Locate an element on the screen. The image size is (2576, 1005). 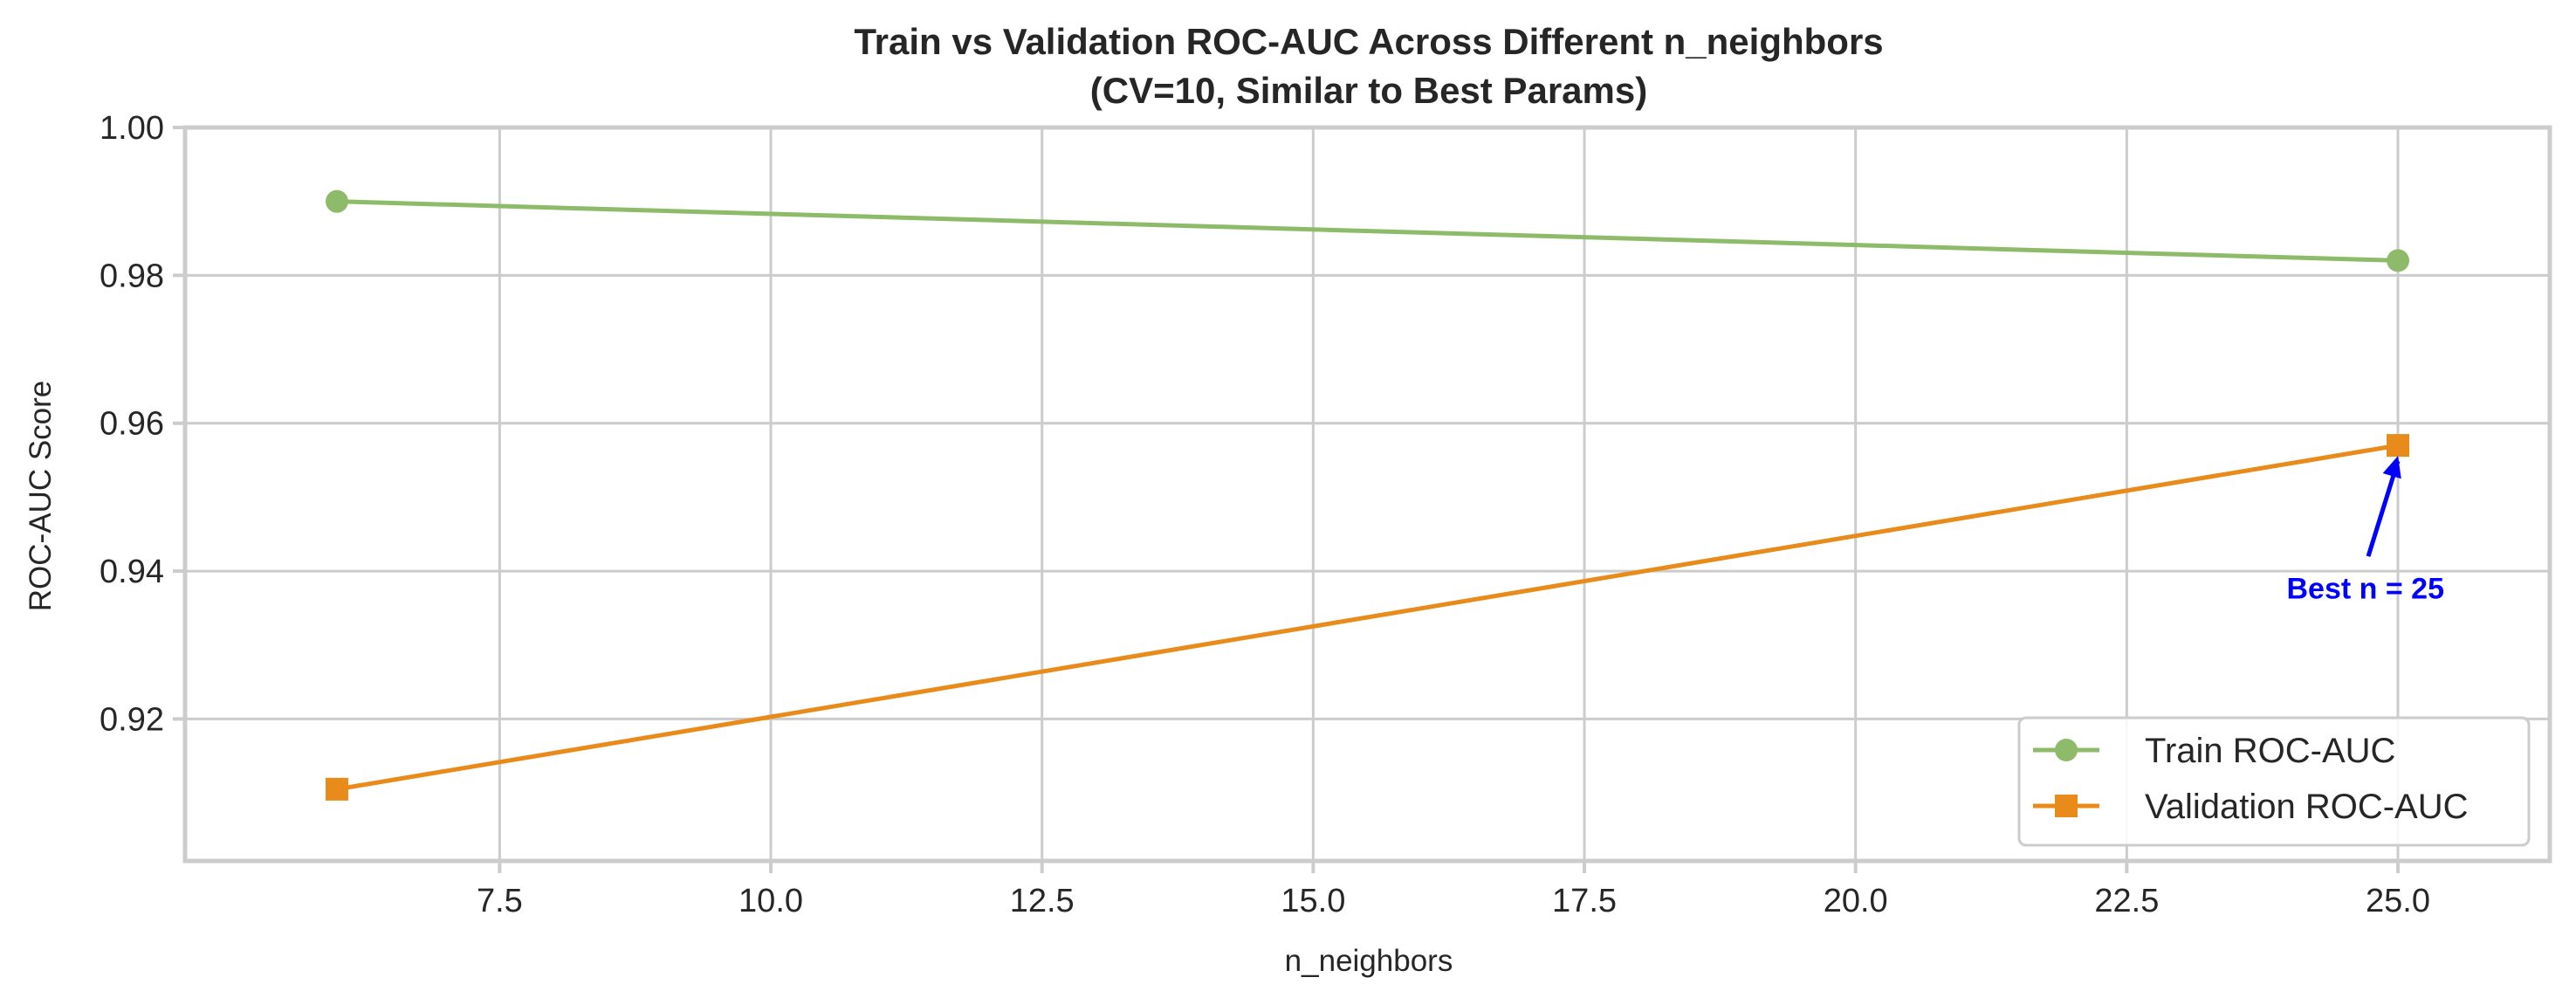
y-axis-label: ROC-AUC Score is located at coordinates (41, 496).